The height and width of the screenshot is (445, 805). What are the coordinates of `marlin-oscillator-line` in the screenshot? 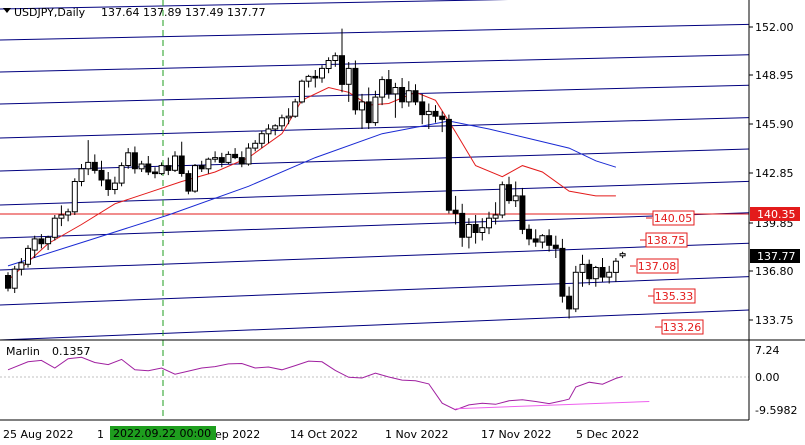 It's located at (315, 383).